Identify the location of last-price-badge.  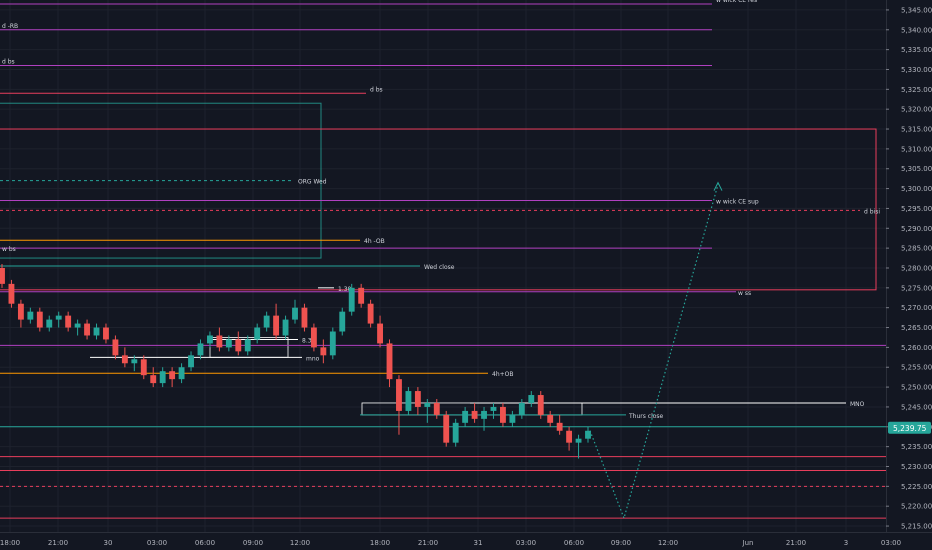
(909, 427).